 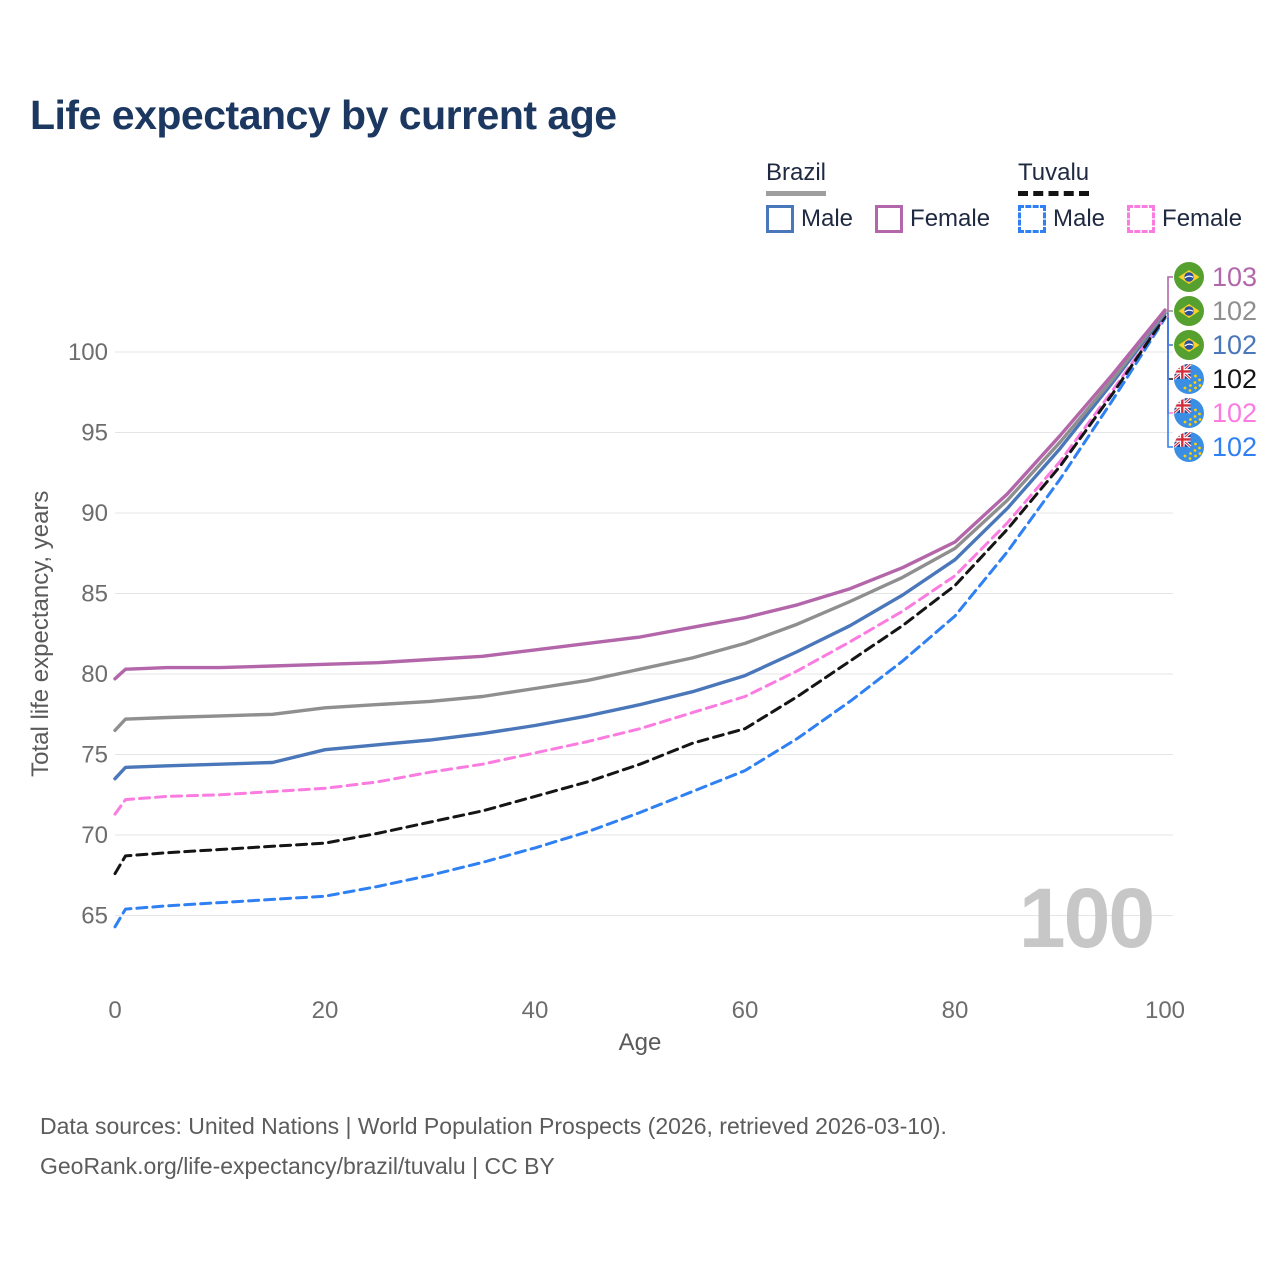 What do you see at coordinates (955, 1010) in the screenshot?
I see `x-tick-label: 80` at bounding box center [955, 1010].